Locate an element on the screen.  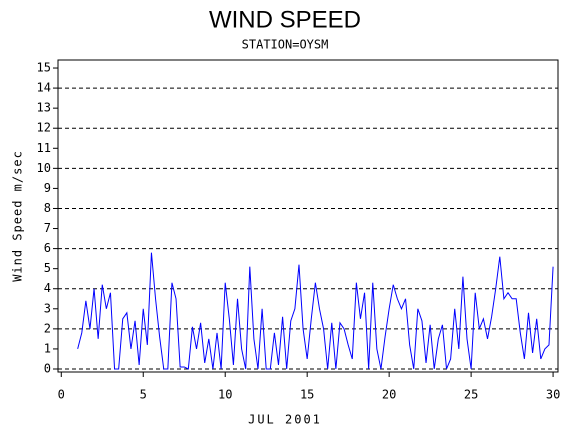
y-tick-label: 12 is located at coordinates (44, 128).